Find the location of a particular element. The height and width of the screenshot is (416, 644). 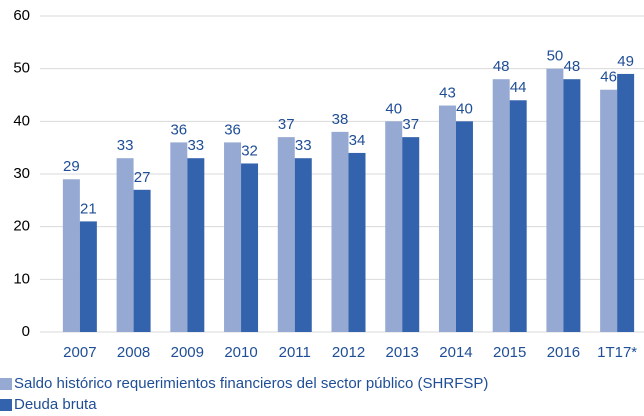

x-tick-label: 2012 is located at coordinates (348, 352).